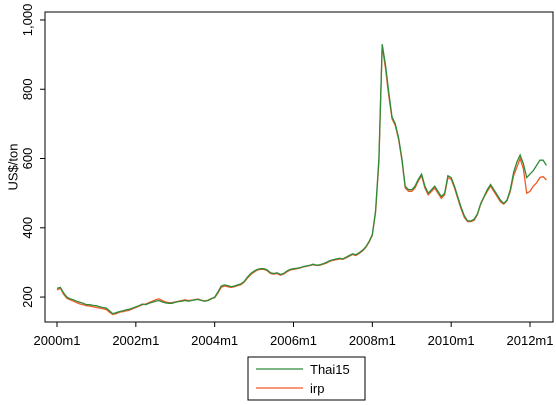 The width and height of the screenshot is (556, 405). I want to click on x-tick-label: 2004m1, so click(214, 340).